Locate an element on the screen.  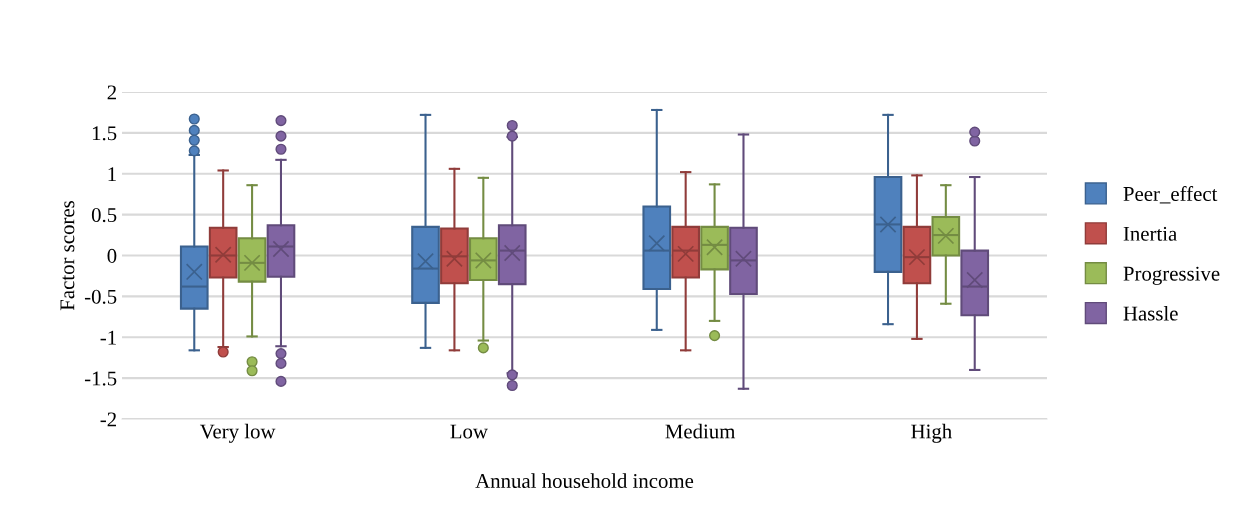
legend-label: Inertia is located at coordinates (1150, 233).